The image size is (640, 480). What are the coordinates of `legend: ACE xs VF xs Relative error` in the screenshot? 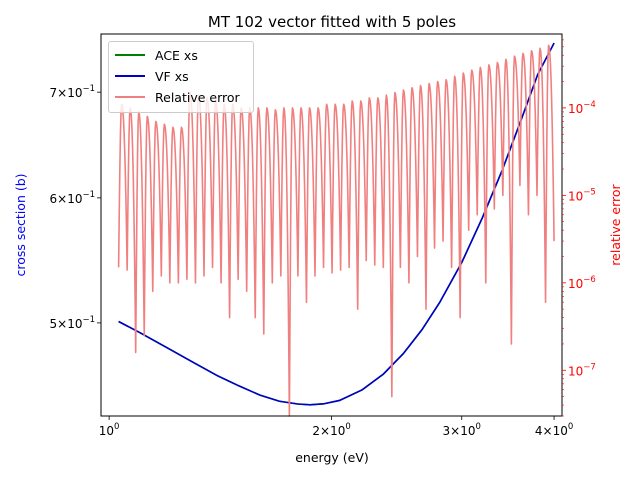 It's located at (181, 77).